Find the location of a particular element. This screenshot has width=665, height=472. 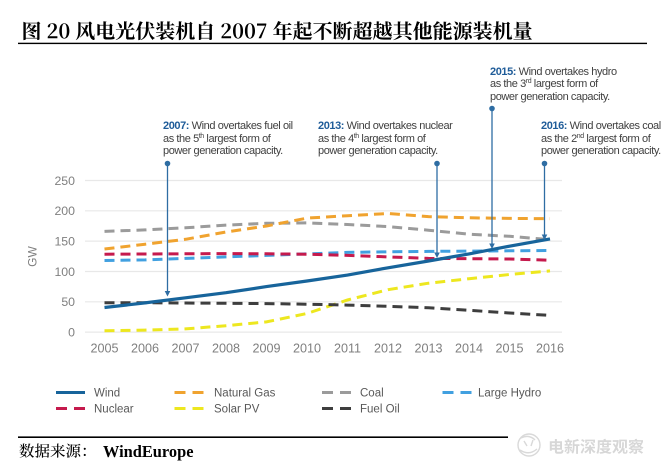

svg-text: 2006 is located at coordinates (145, 349).